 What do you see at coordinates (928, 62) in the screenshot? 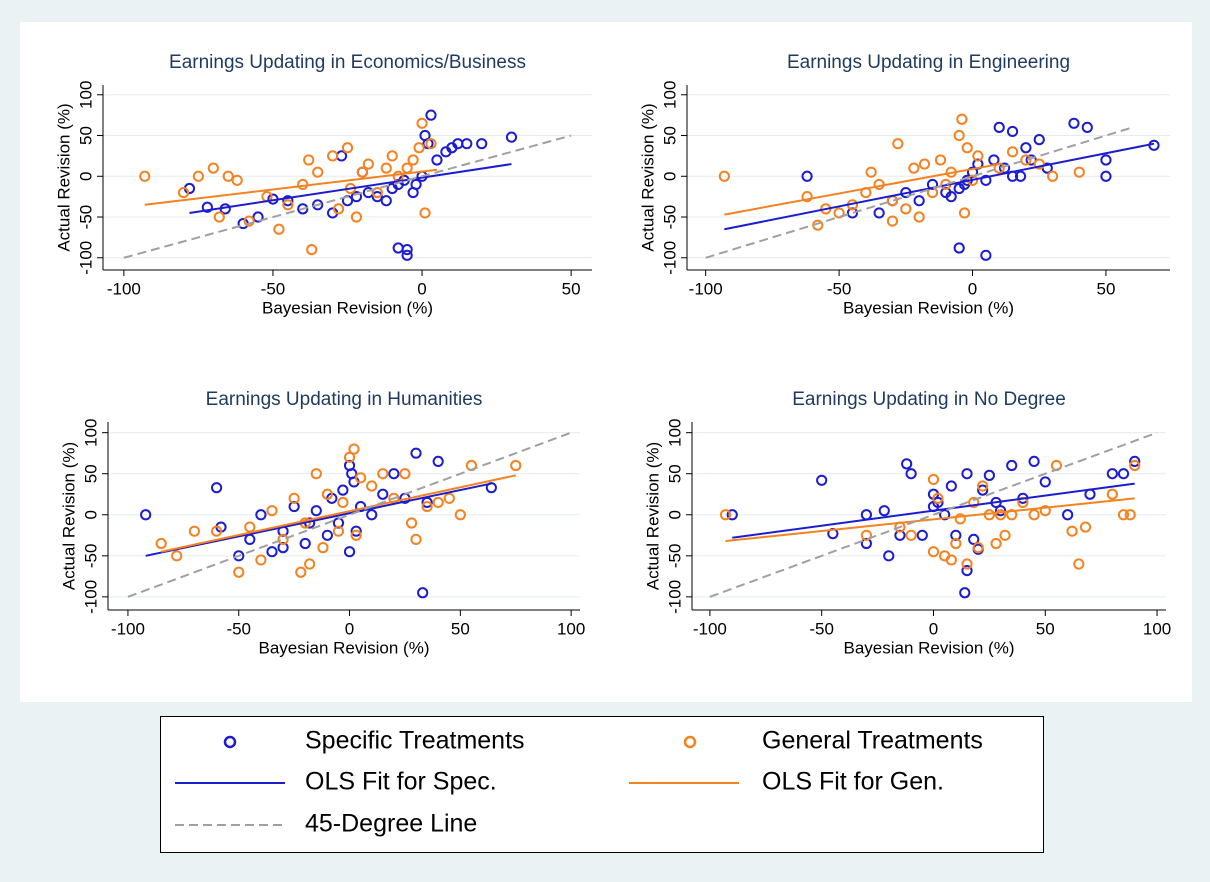
I see `chart-title: Earnings Updating in Engineering` at bounding box center [928, 62].